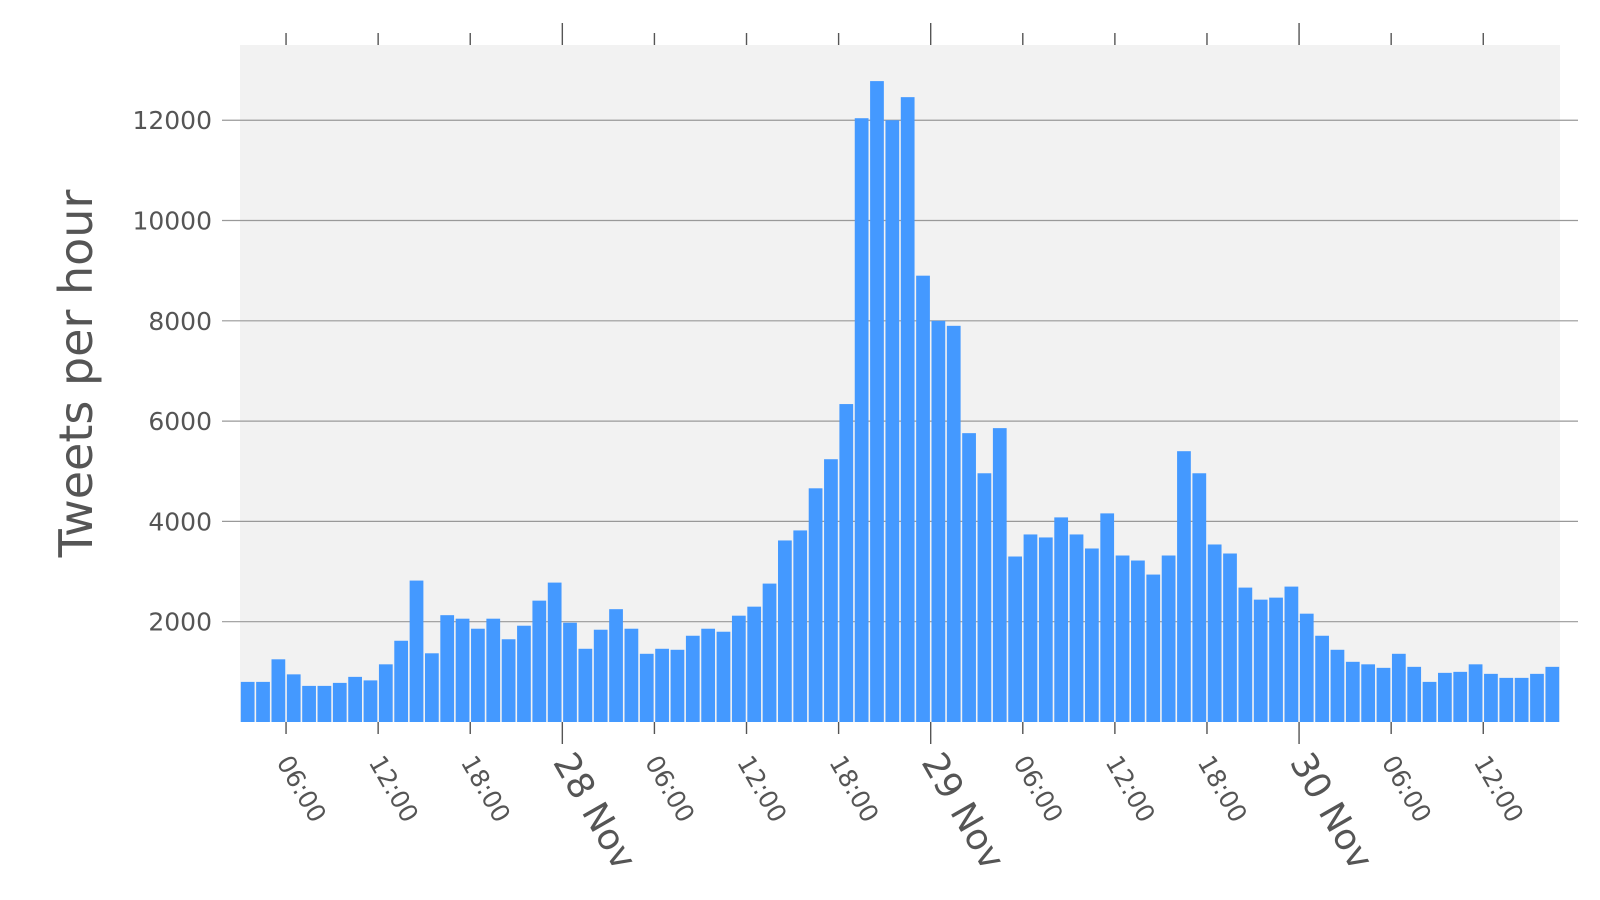 Image resolution: width=1600 pixels, height=900 pixels. I want to click on y-tick-label: 8000, so click(180, 321).